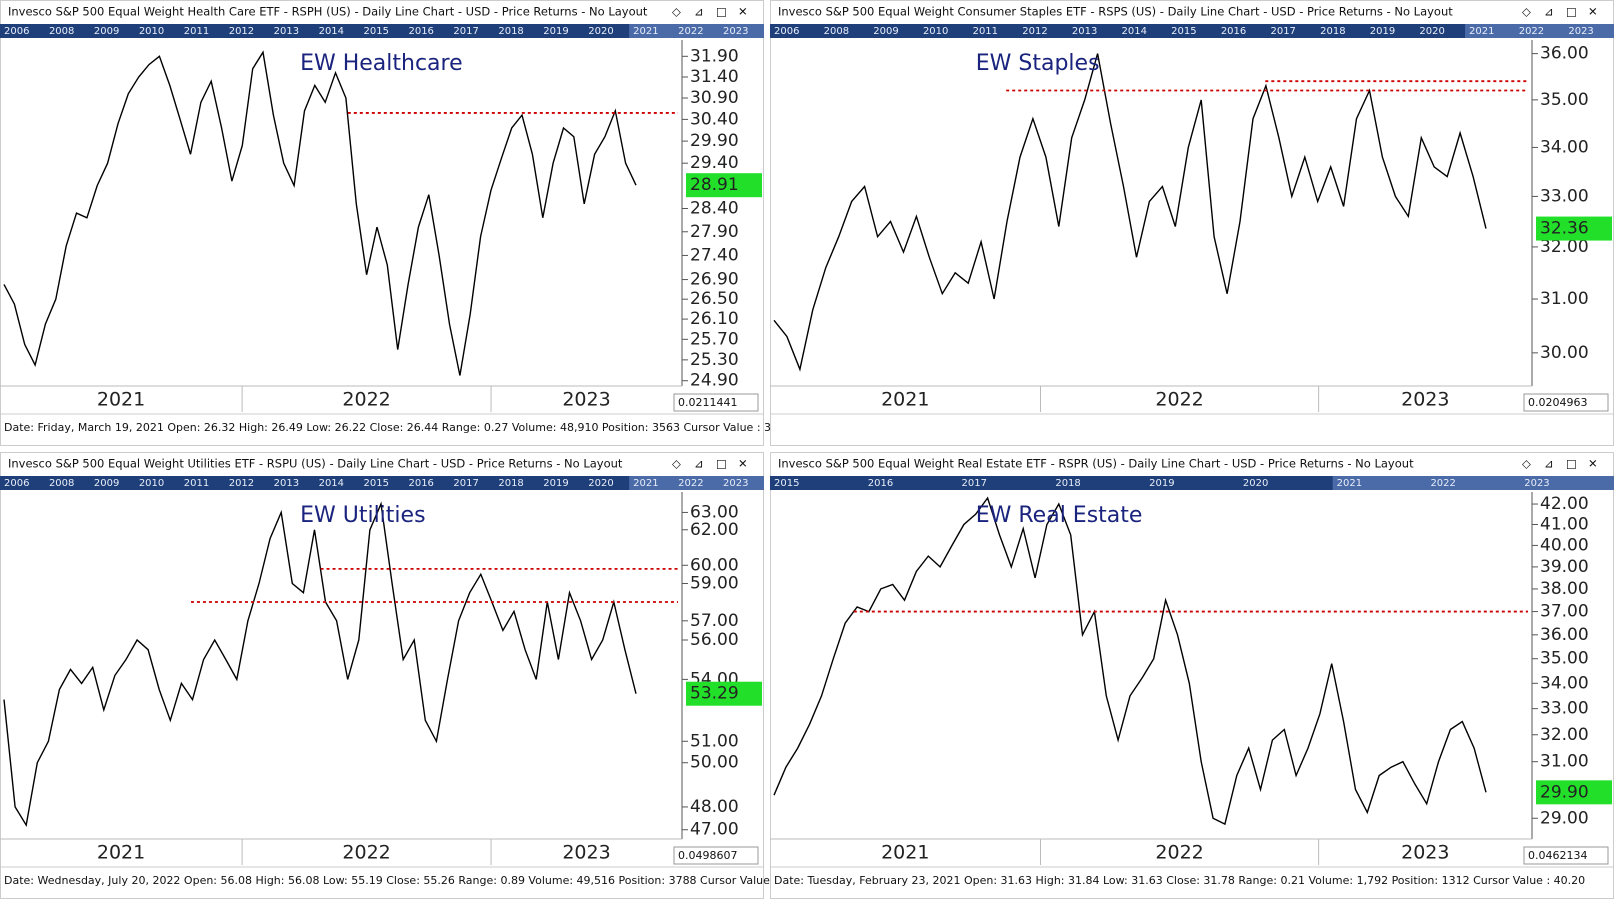 The height and width of the screenshot is (899, 1614). What do you see at coordinates (196, 31) in the screenshot?
I see `timeline-year: 2011` at bounding box center [196, 31].